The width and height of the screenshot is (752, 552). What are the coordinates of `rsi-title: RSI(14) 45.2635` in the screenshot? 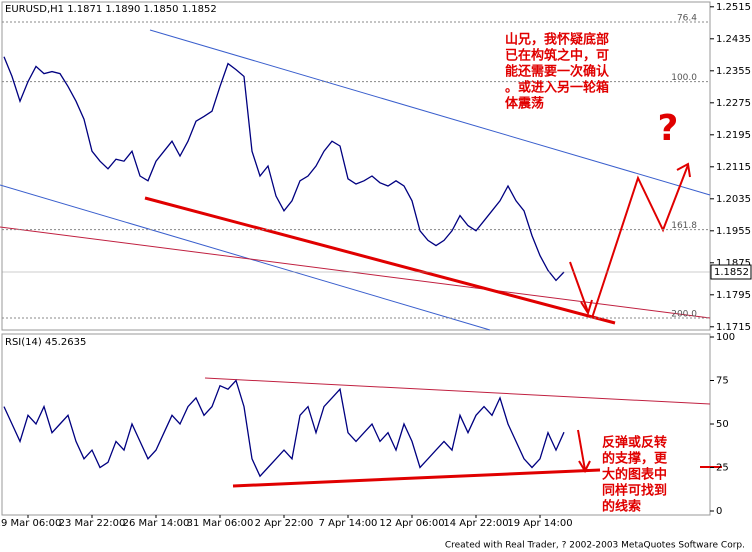 It's located at (45, 342).